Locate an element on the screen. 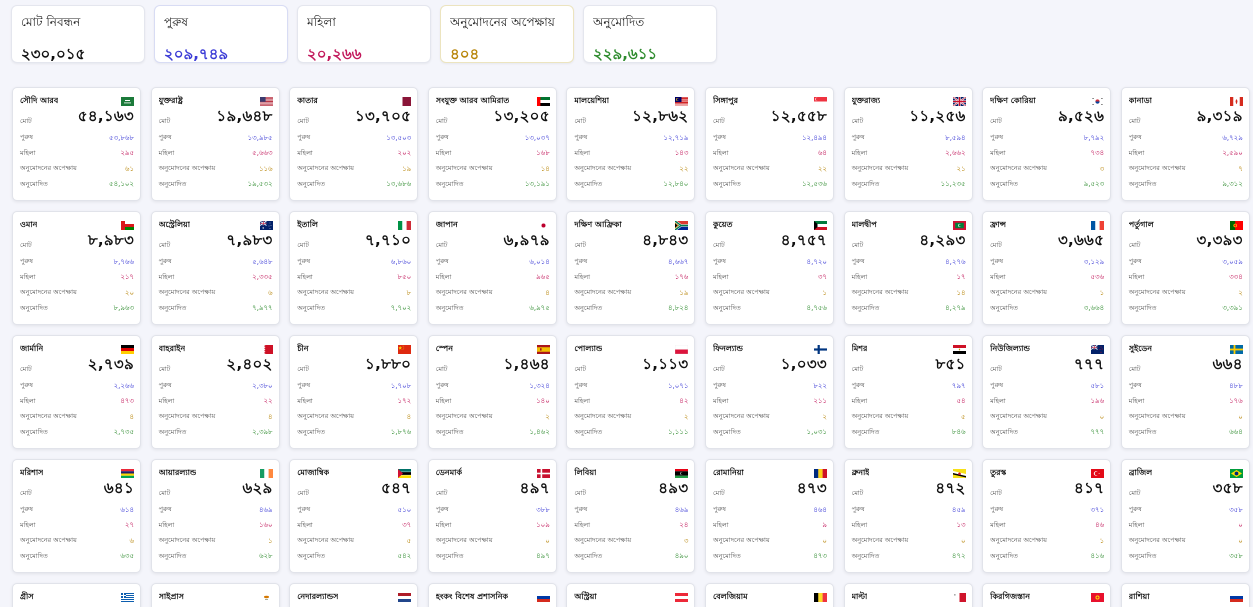 The height and width of the screenshot is (607, 1253). pending-row: অনুমোদনের অপেক্ষায় ২ is located at coordinates (1186, 293).